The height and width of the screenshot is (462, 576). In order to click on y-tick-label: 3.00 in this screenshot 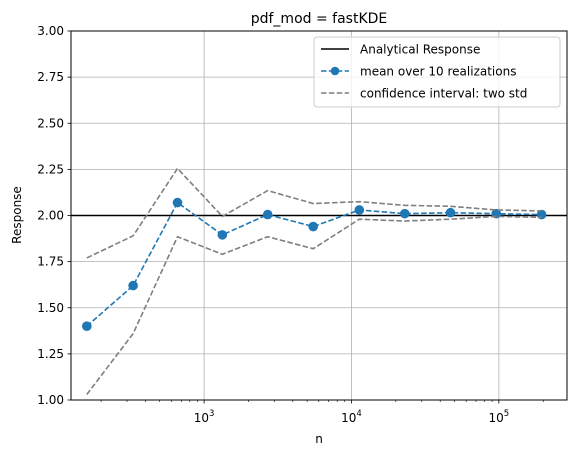, I will do `click(50, 31)`.